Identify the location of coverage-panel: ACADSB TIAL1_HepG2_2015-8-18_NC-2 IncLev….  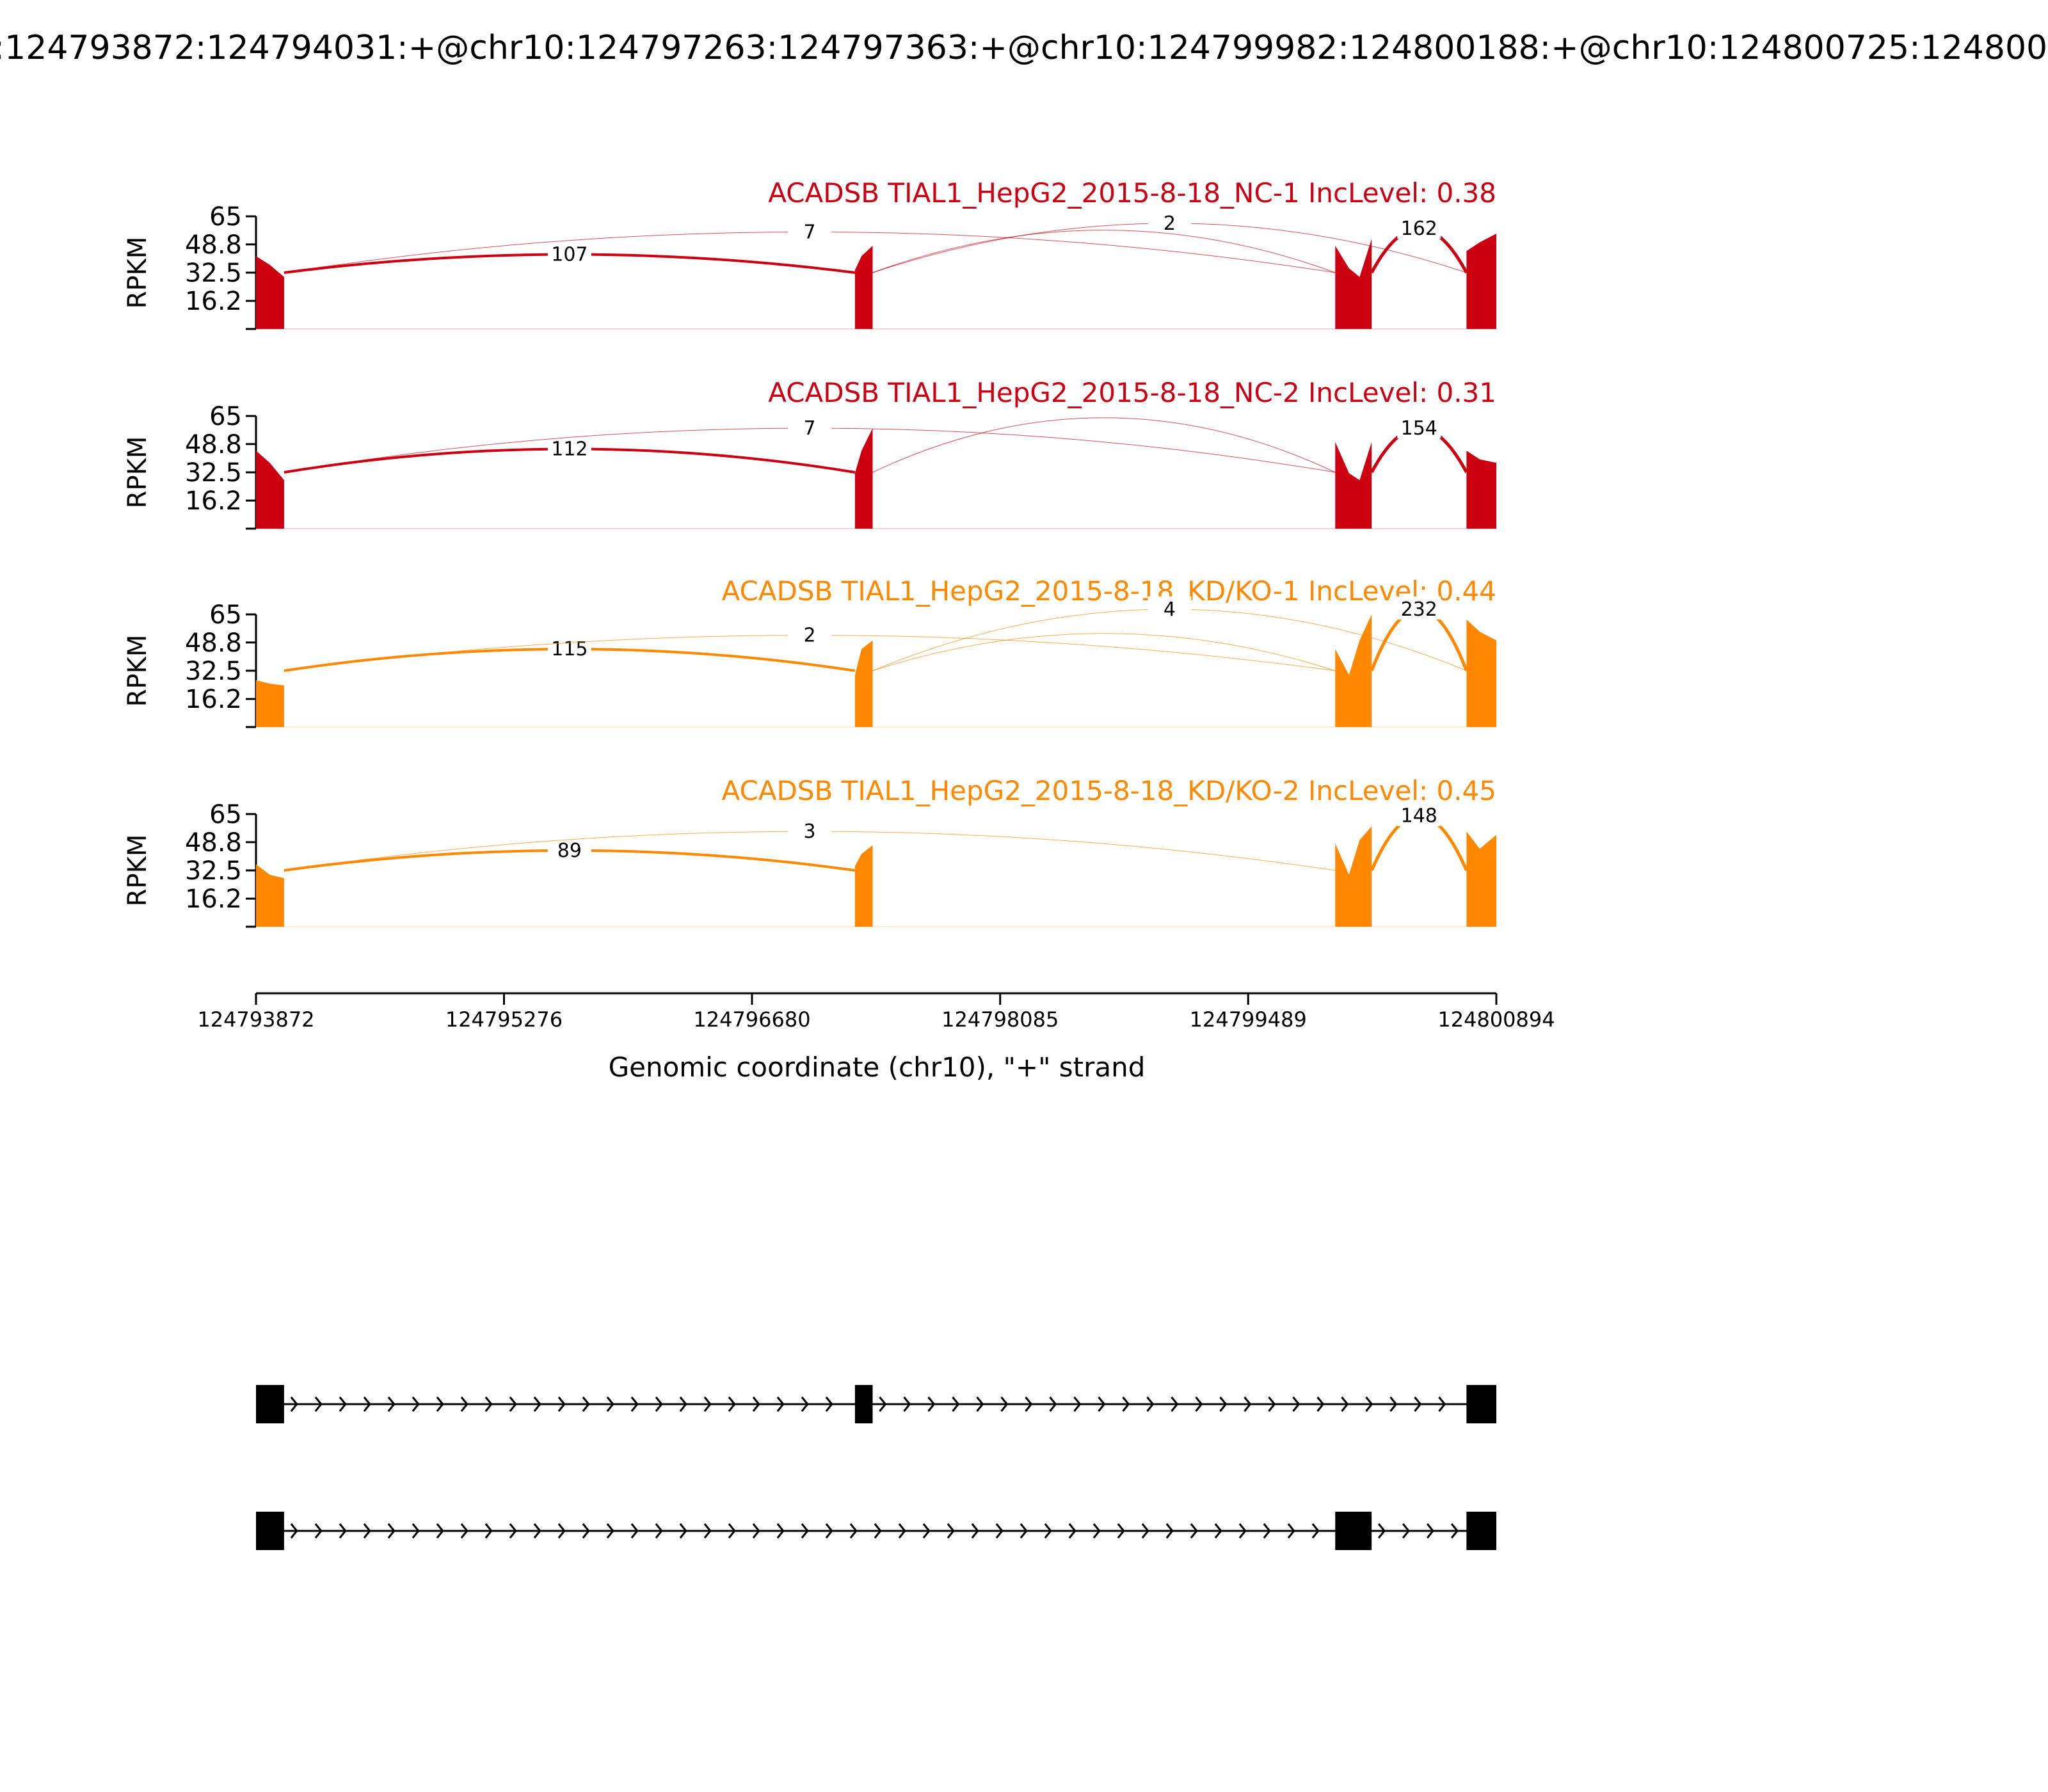
(809, 453).